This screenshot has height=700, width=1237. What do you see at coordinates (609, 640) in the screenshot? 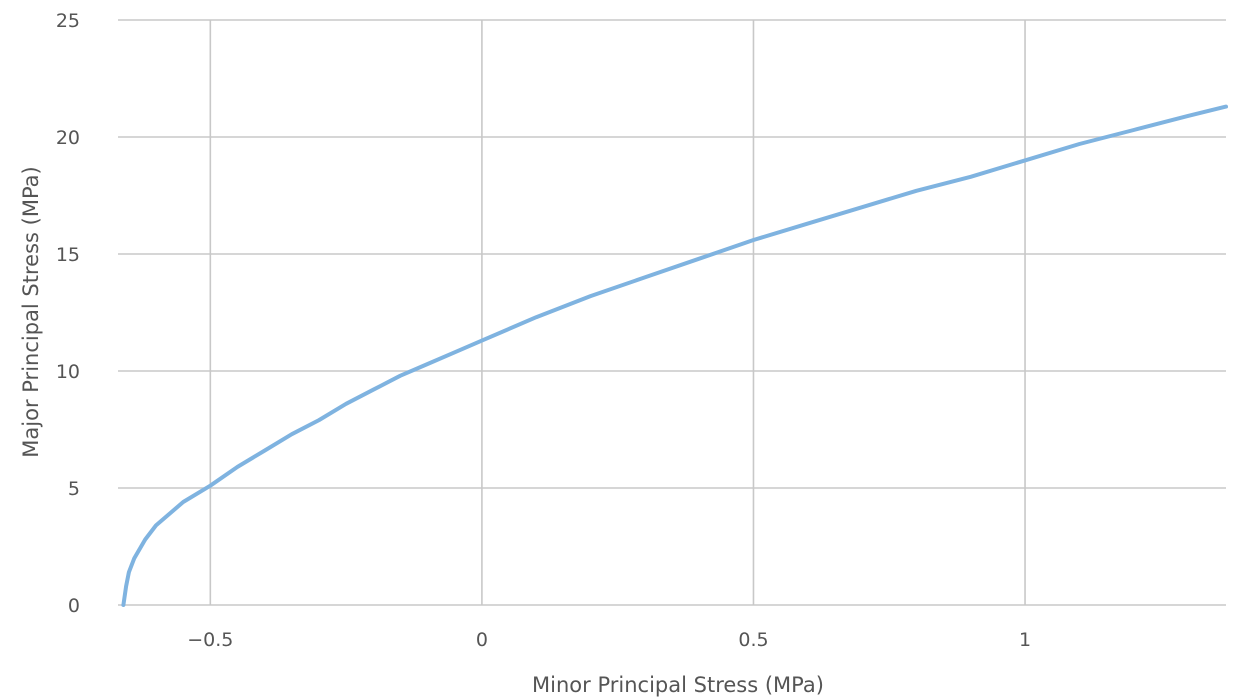
I see `x-tick-labels: −0.5 0 0.5 1` at bounding box center [609, 640].